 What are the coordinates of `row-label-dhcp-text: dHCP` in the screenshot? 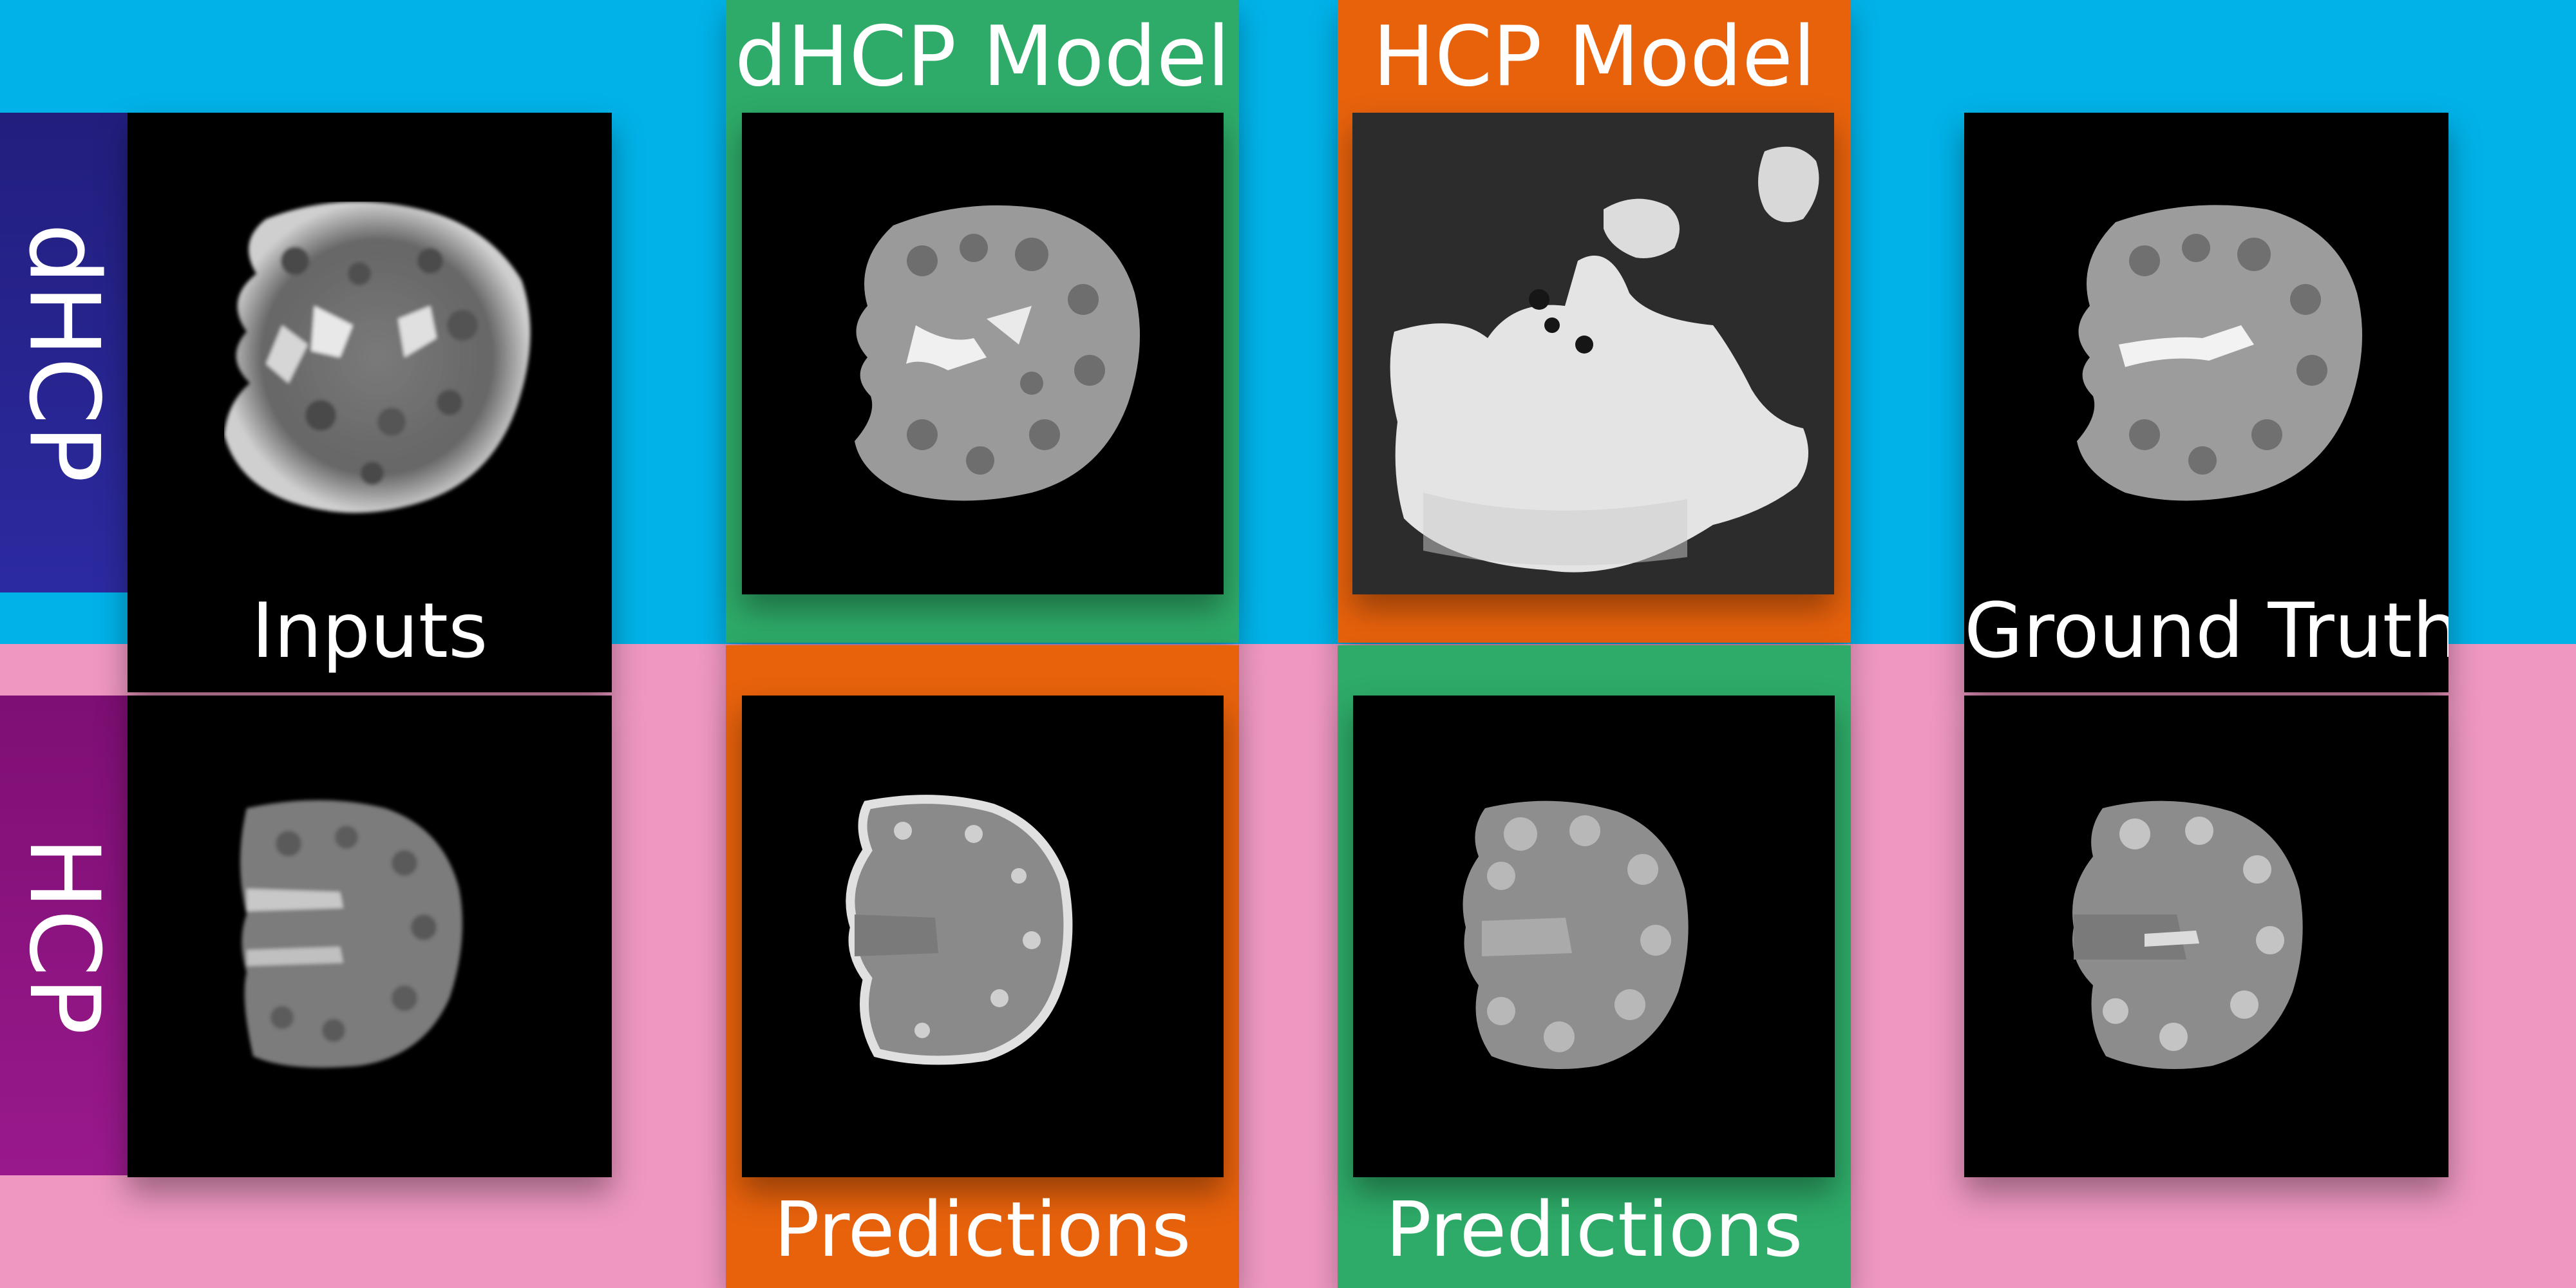 It's located at (64, 352).